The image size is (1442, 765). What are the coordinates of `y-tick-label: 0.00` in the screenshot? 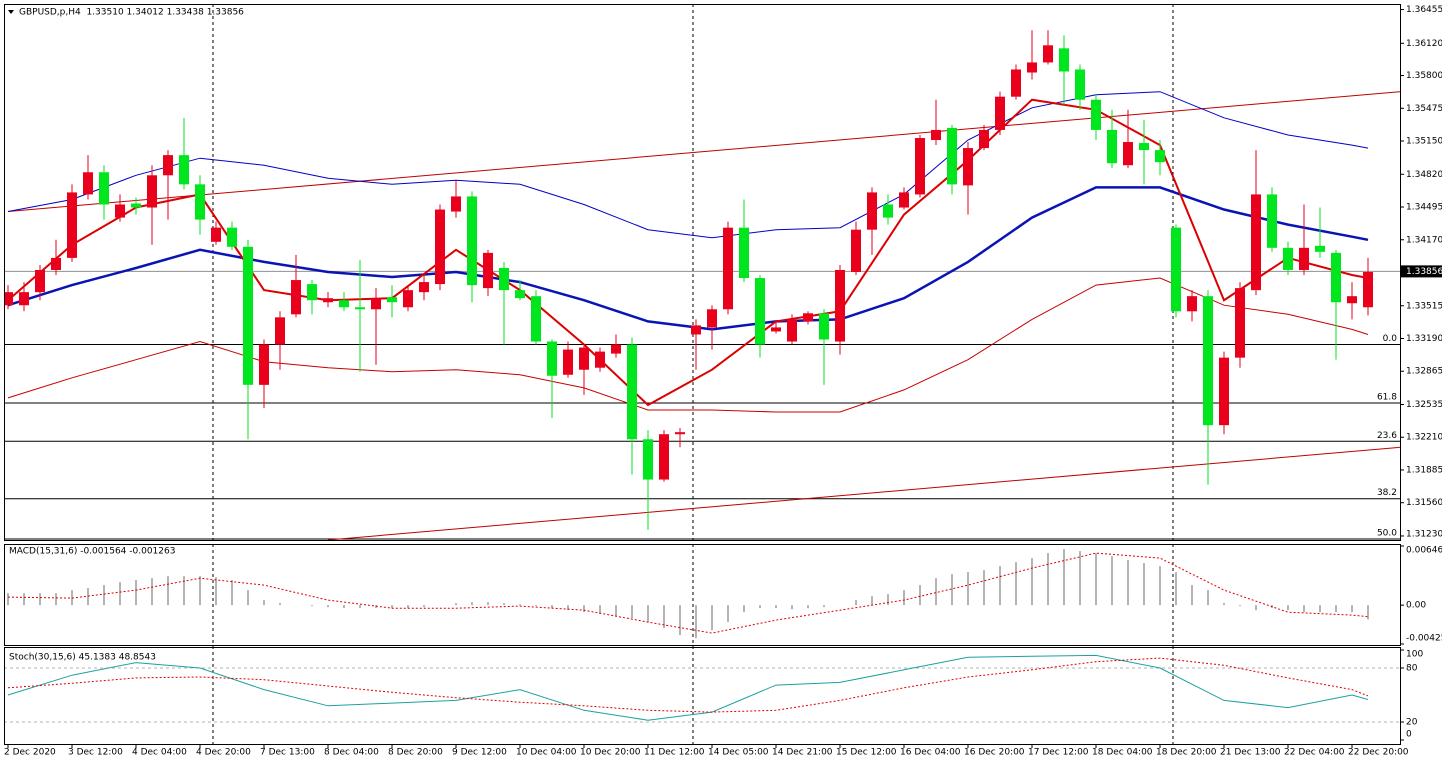 It's located at (1416, 606).